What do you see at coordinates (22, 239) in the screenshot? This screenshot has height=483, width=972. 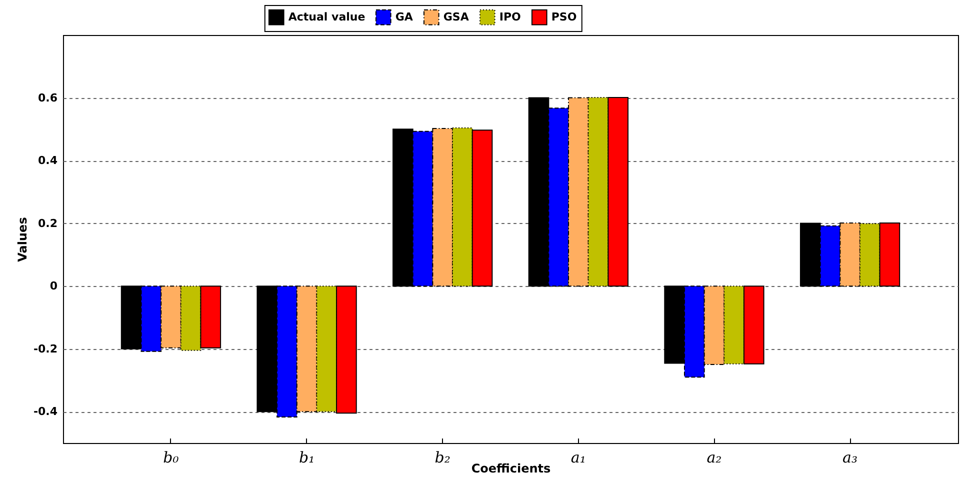 I see `y-axis-title: Values` at bounding box center [22, 239].